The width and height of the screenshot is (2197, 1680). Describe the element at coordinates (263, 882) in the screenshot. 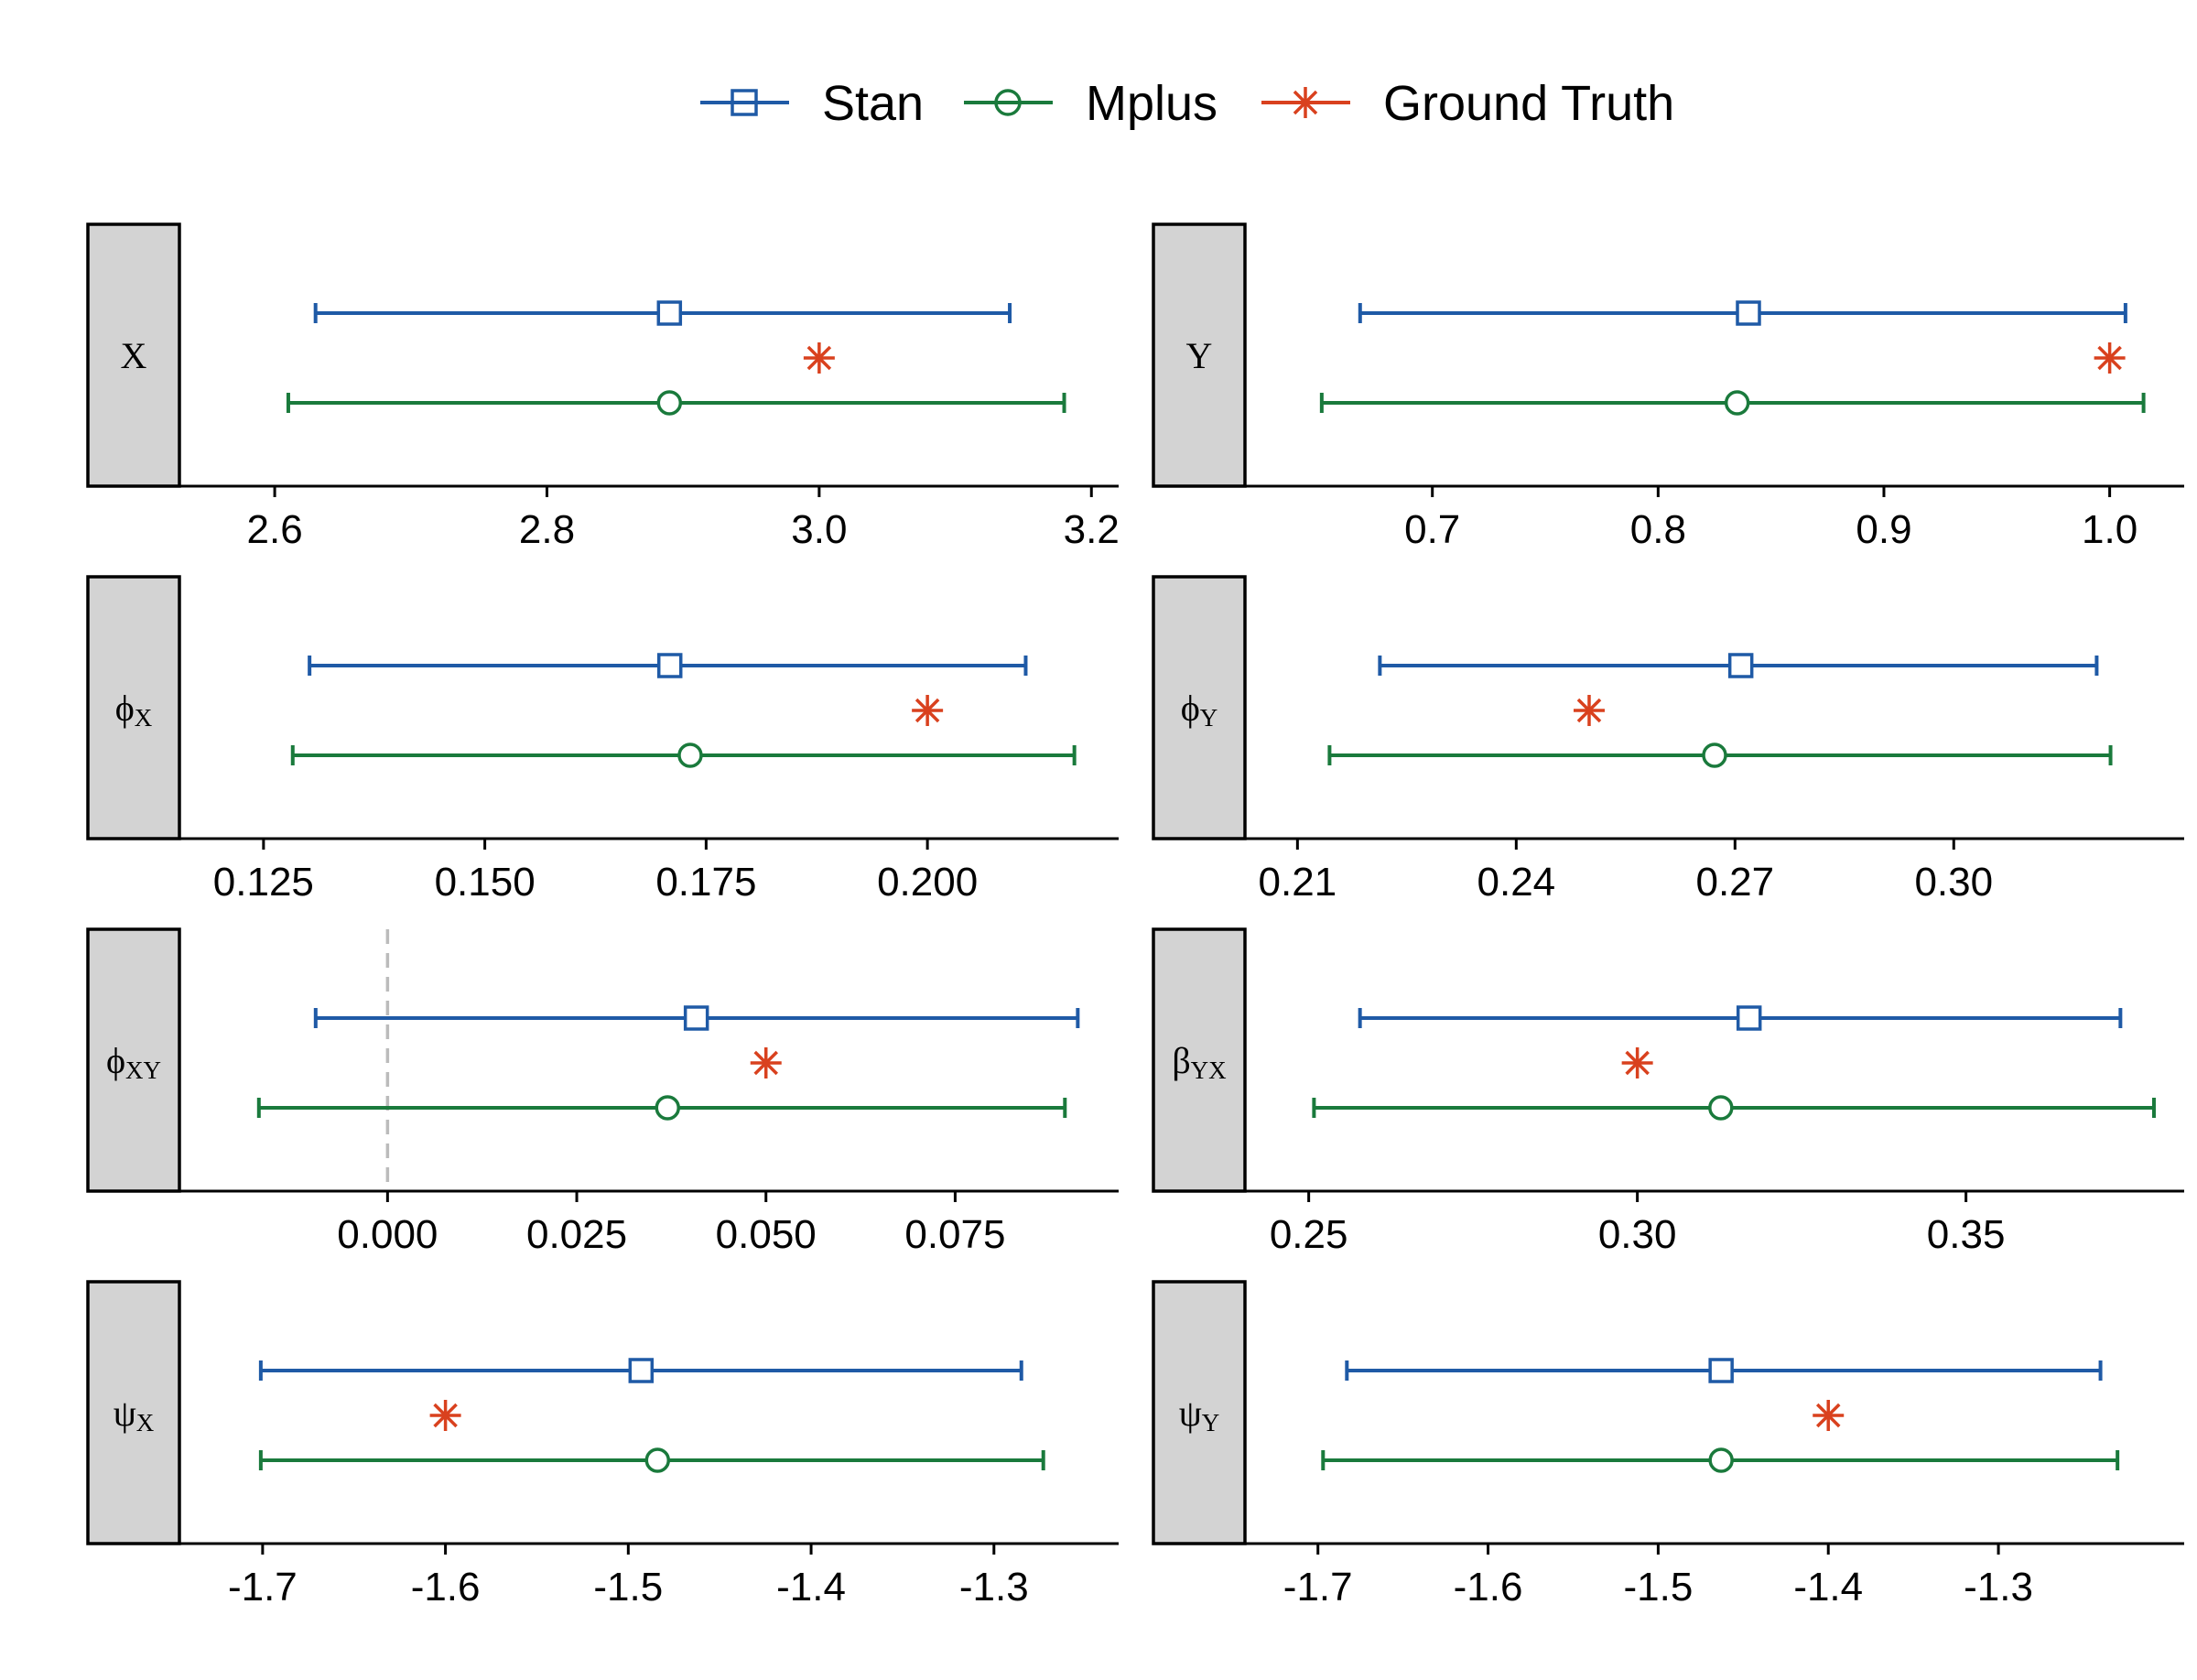

I see `x-tick-label: 0.125` at that location.